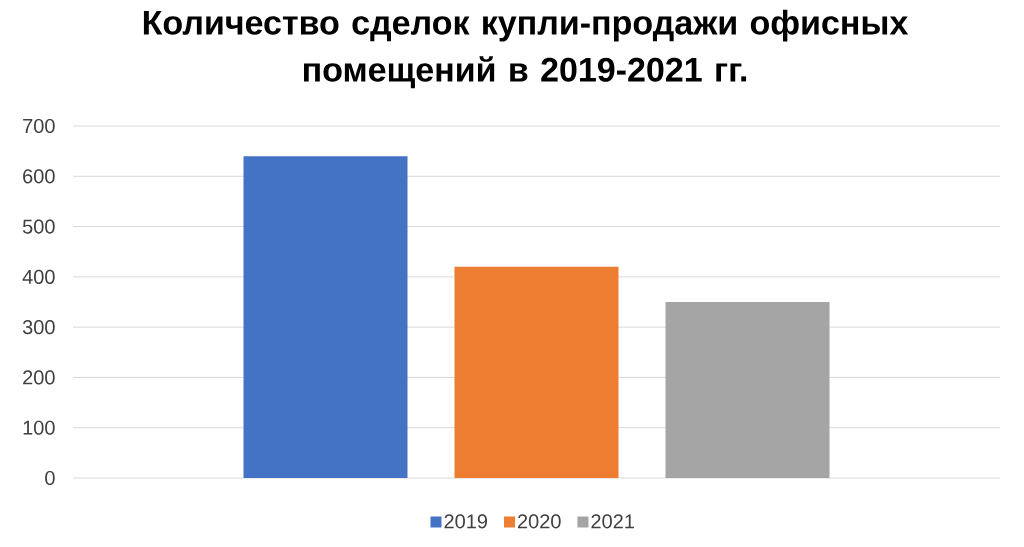 Image resolution: width=1024 pixels, height=547 pixels. I want to click on legend-label: 2021, so click(612, 521).